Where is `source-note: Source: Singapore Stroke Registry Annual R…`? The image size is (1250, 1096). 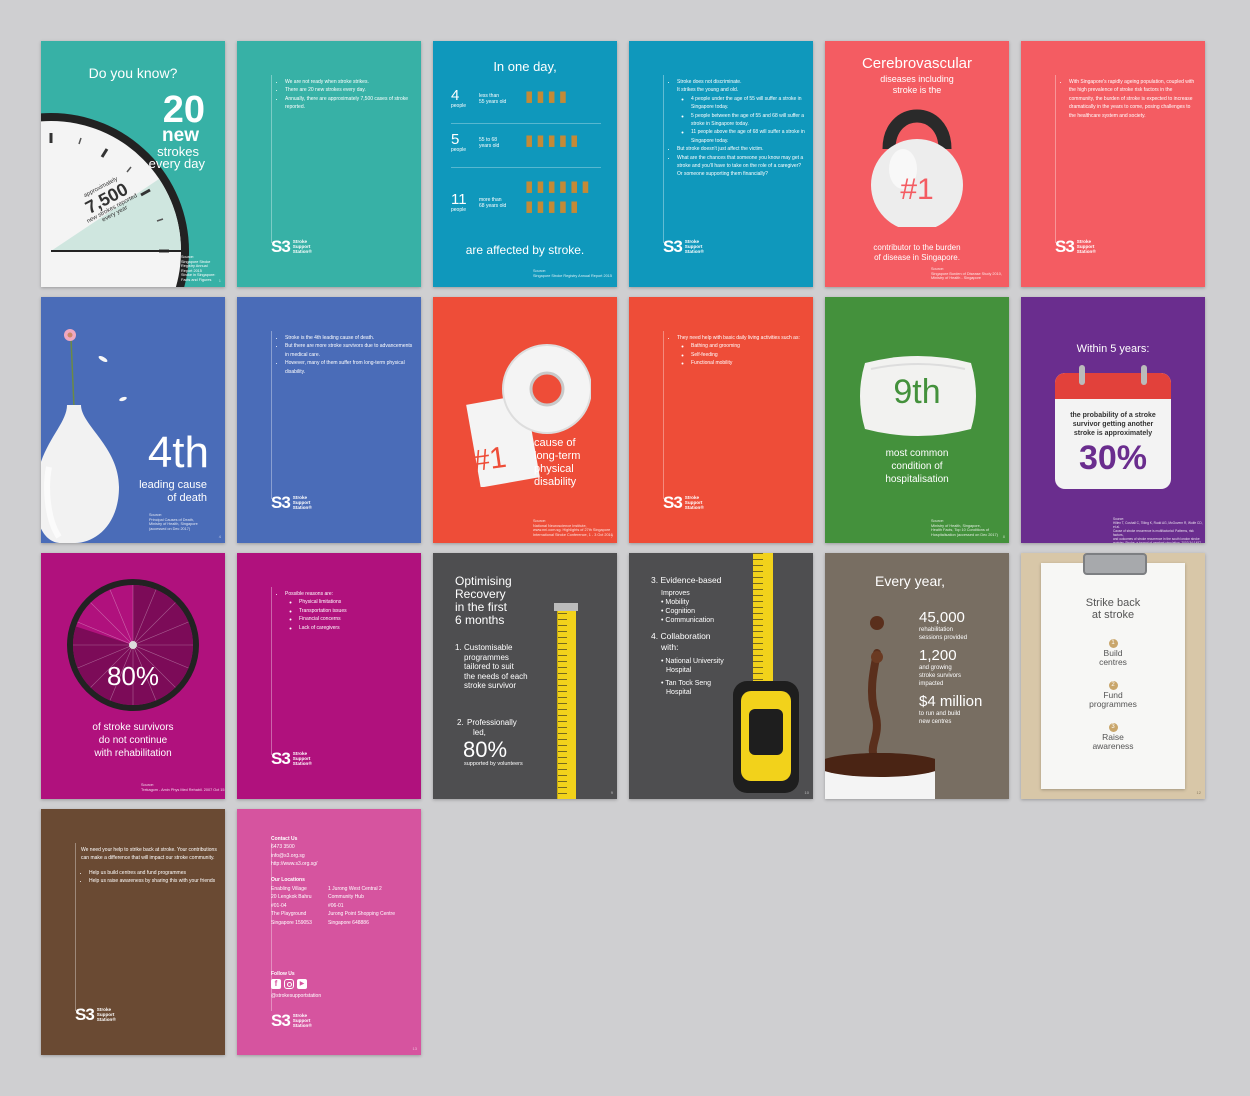 source-note: Source: Singapore Stroke Registry Annual R… is located at coordinates (198, 268).